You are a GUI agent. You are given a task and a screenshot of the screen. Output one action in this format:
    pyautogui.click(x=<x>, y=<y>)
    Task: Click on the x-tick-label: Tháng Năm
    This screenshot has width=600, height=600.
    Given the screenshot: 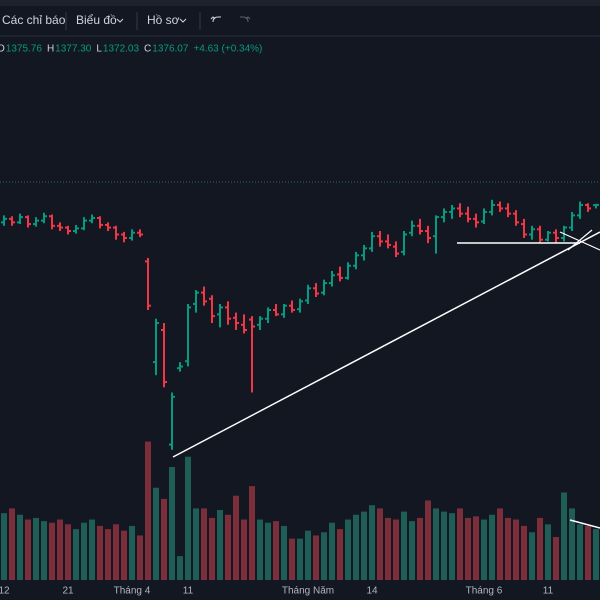 What is the action you would take?
    pyautogui.click(x=308, y=591)
    